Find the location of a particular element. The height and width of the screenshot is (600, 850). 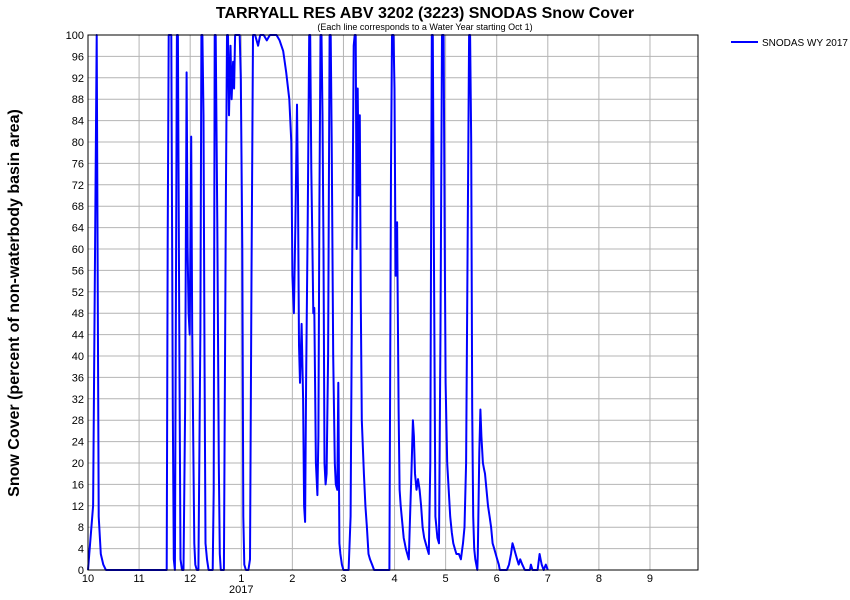

y-tick-label: 28 is located at coordinates (78, 421).